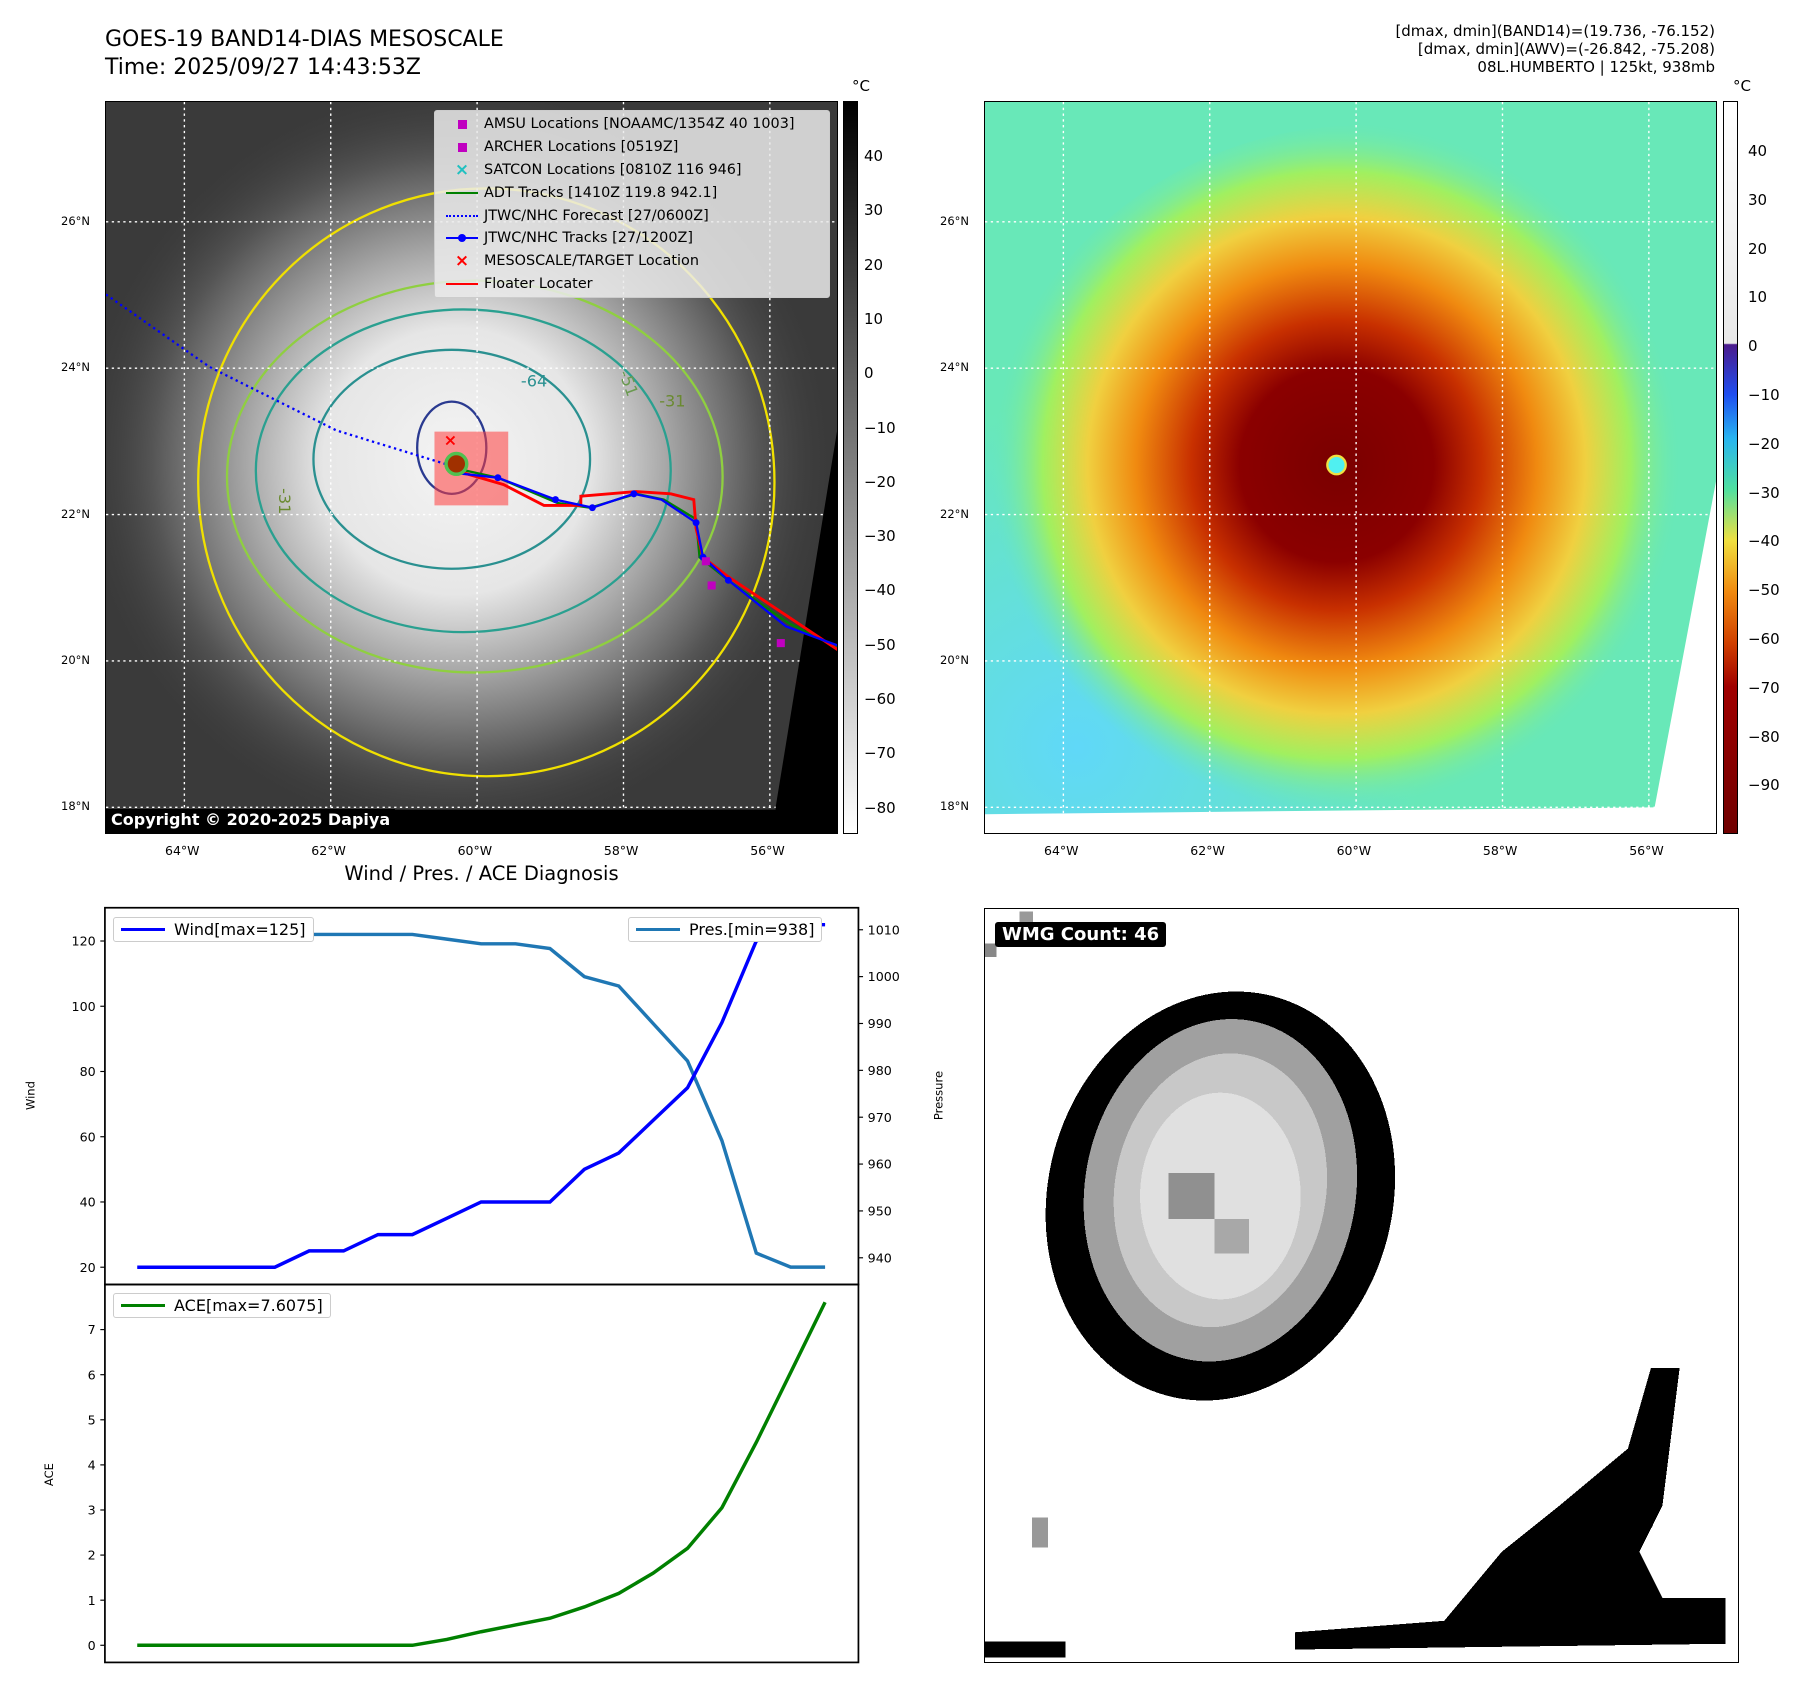 Image resolution: width=1797 pixels, height=1690 pixels. I want to click on legend-item: JTWC/NHC Tracks [27/1200Z], so click(632, 238).